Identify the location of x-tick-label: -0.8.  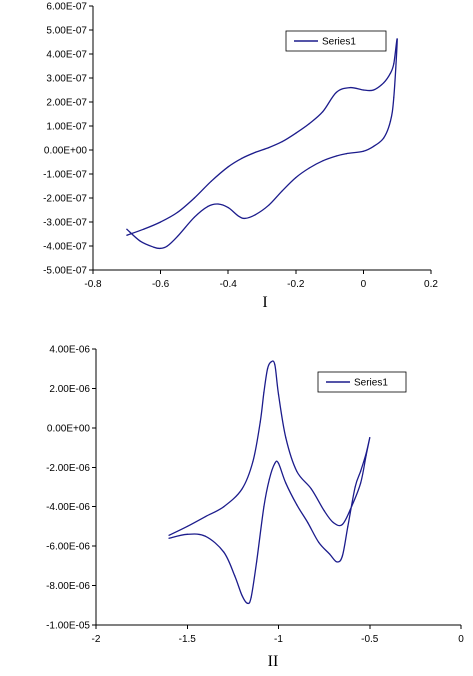
(93, 284).